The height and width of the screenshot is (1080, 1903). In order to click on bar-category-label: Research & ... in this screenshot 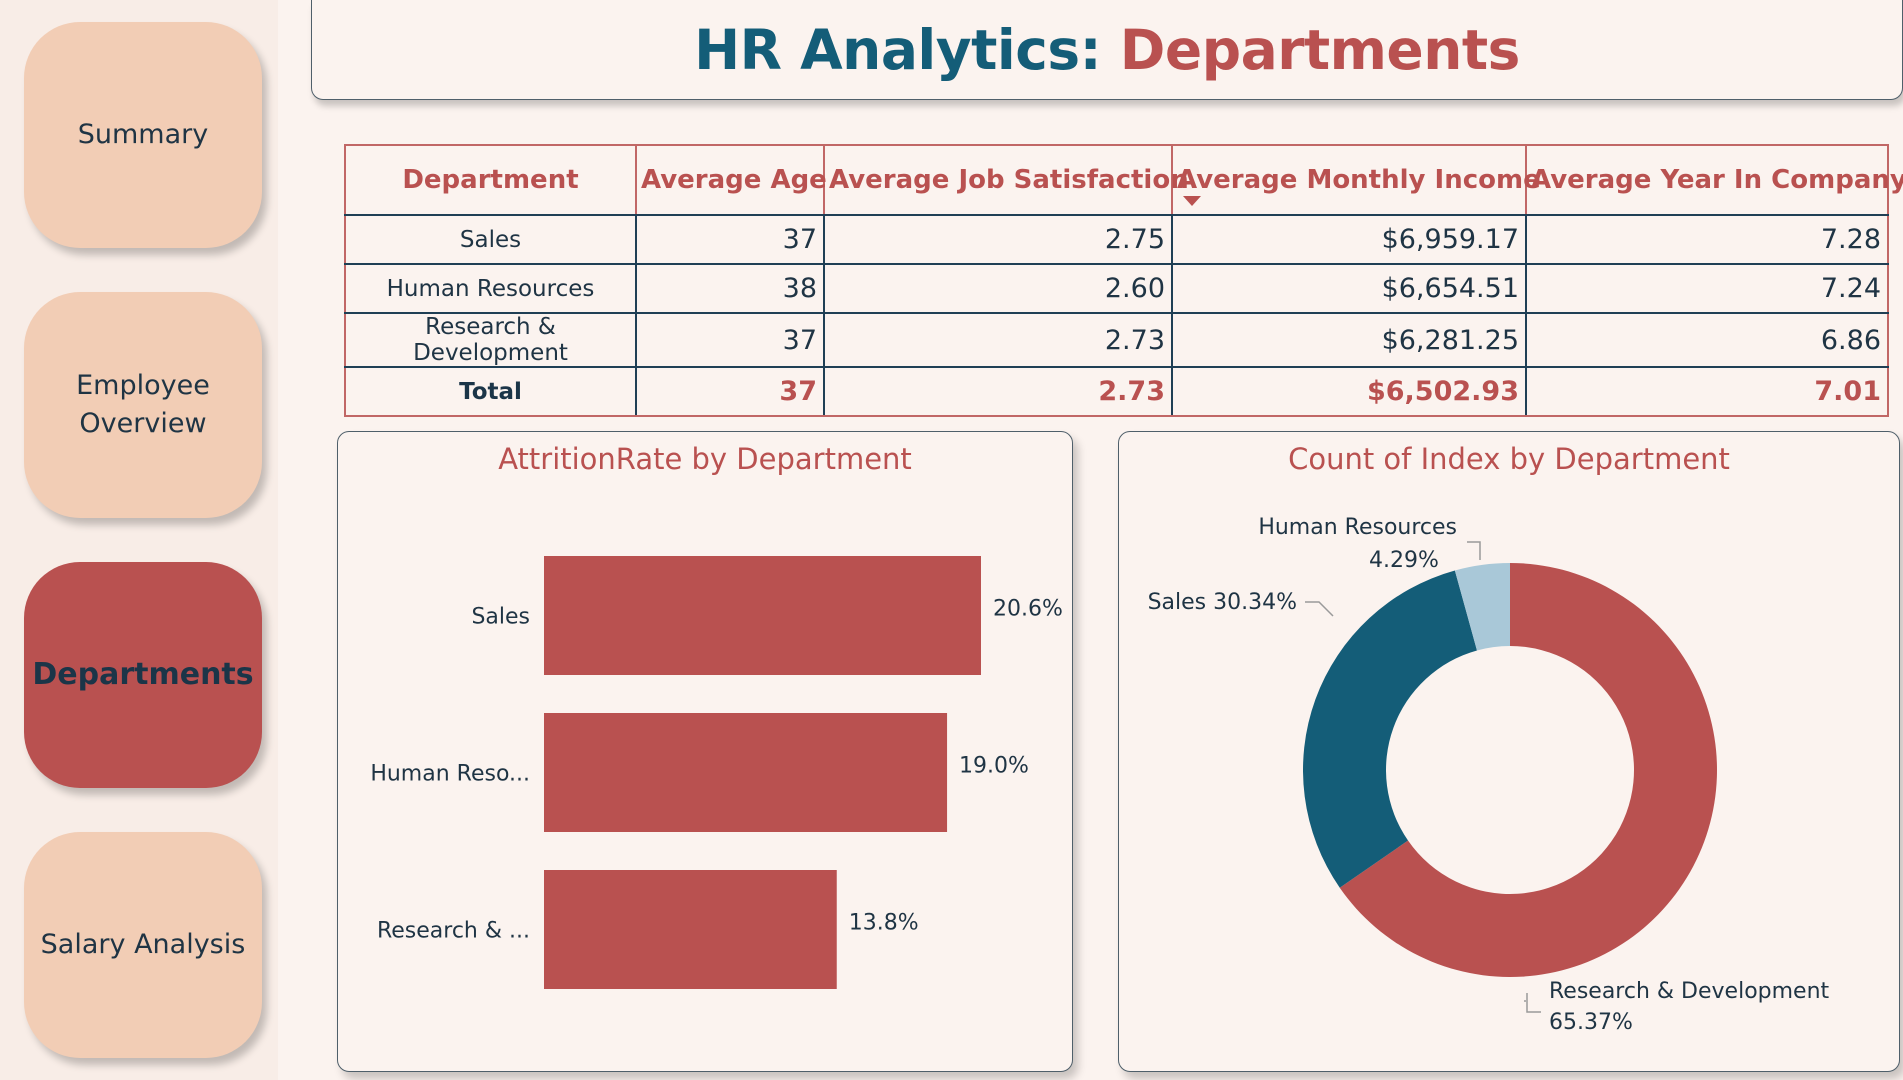, I will do `click(453, 931)`.